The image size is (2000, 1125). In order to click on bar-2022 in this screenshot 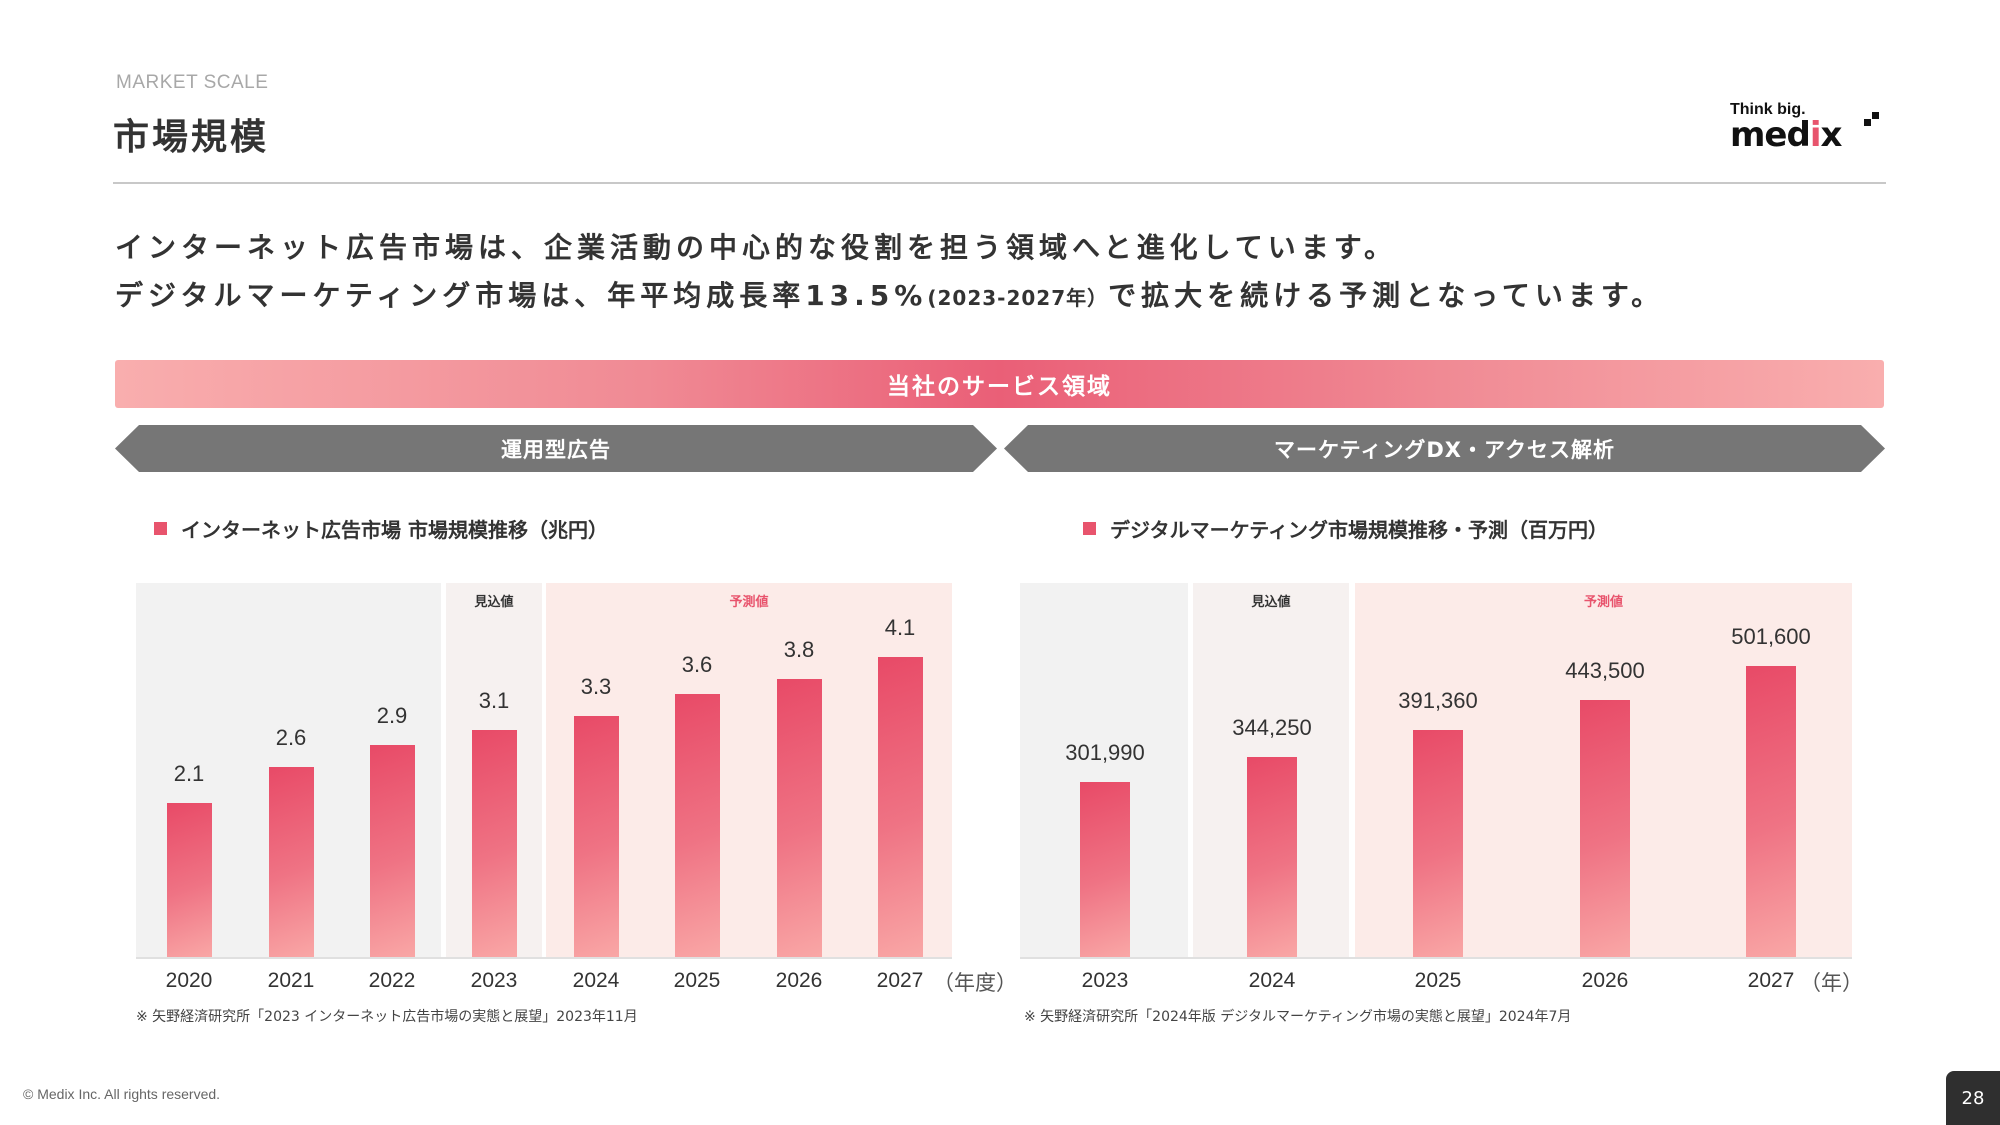, I will do `click(392, 850)`.